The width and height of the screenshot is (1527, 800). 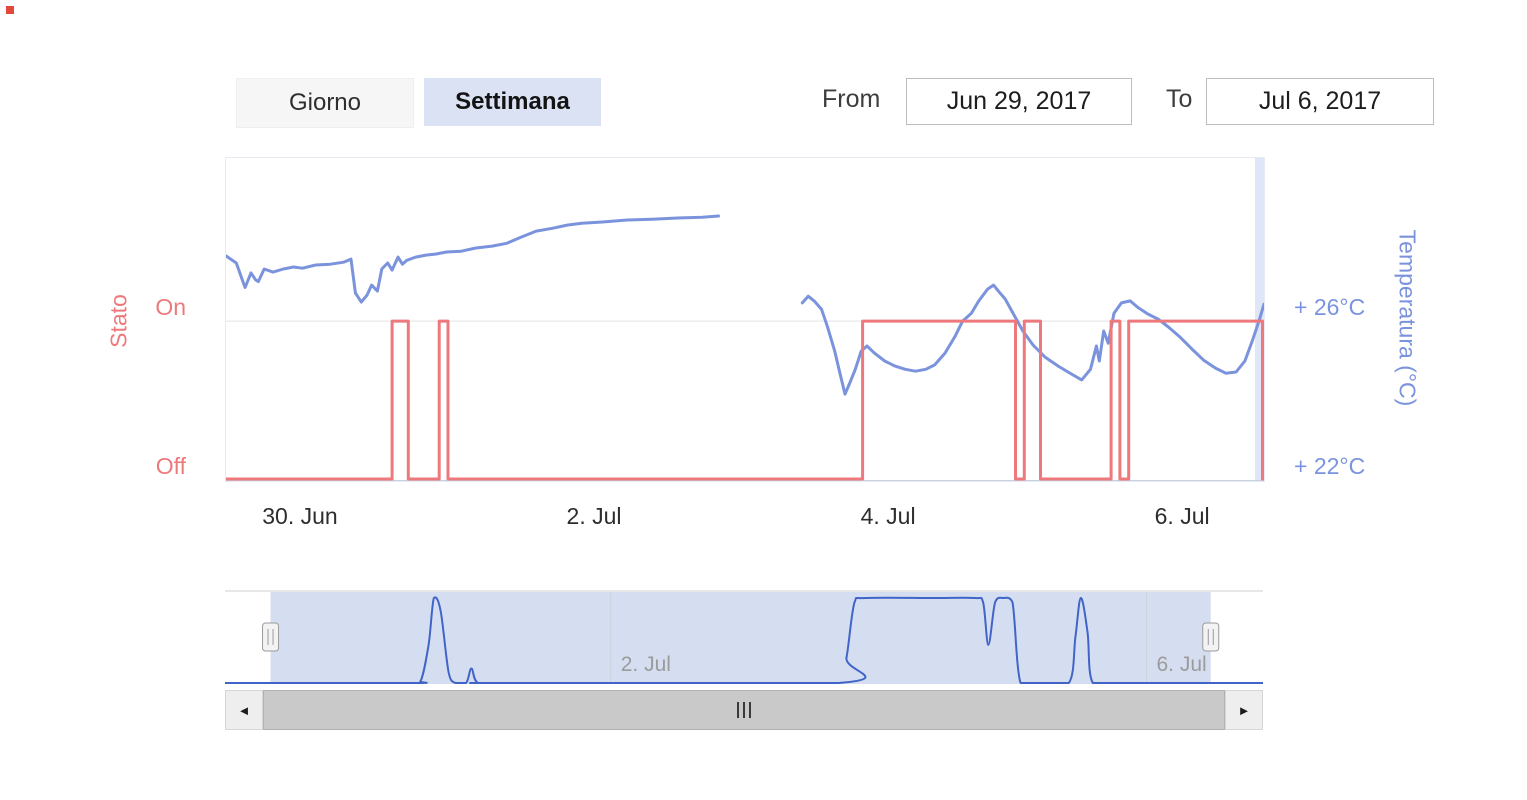 I want to click on scrollbar-right-arrow-icon: ►, so click(x=1244, y=710).